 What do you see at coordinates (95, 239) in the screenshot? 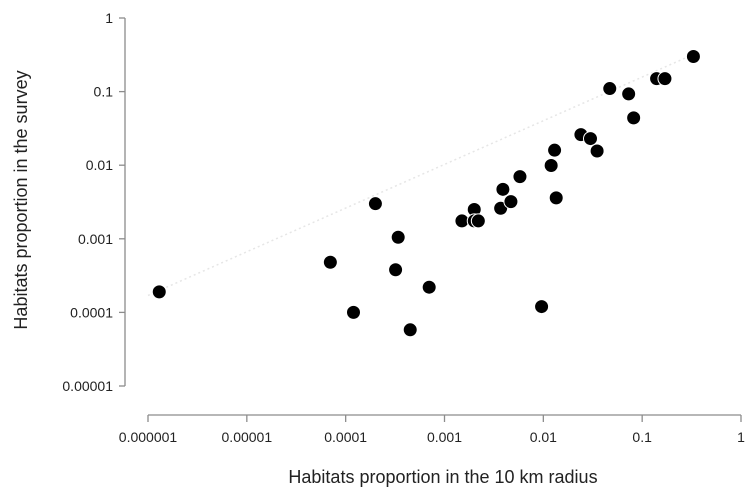
I see `y-tick-label: 0.001` at bounding box center [95, 239].